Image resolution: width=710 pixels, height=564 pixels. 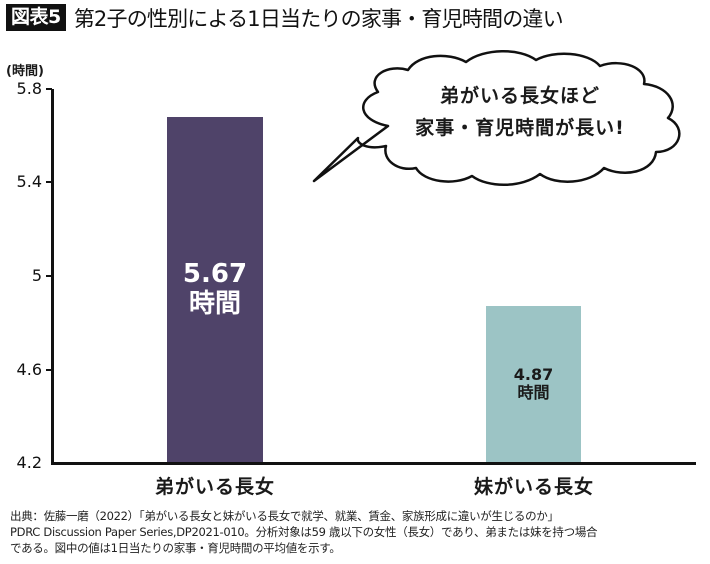 What do you see at coordinates (36, 17) in the screenshot?
I see `figure-number-badge: 図表5` at bounding box center [36, 17].